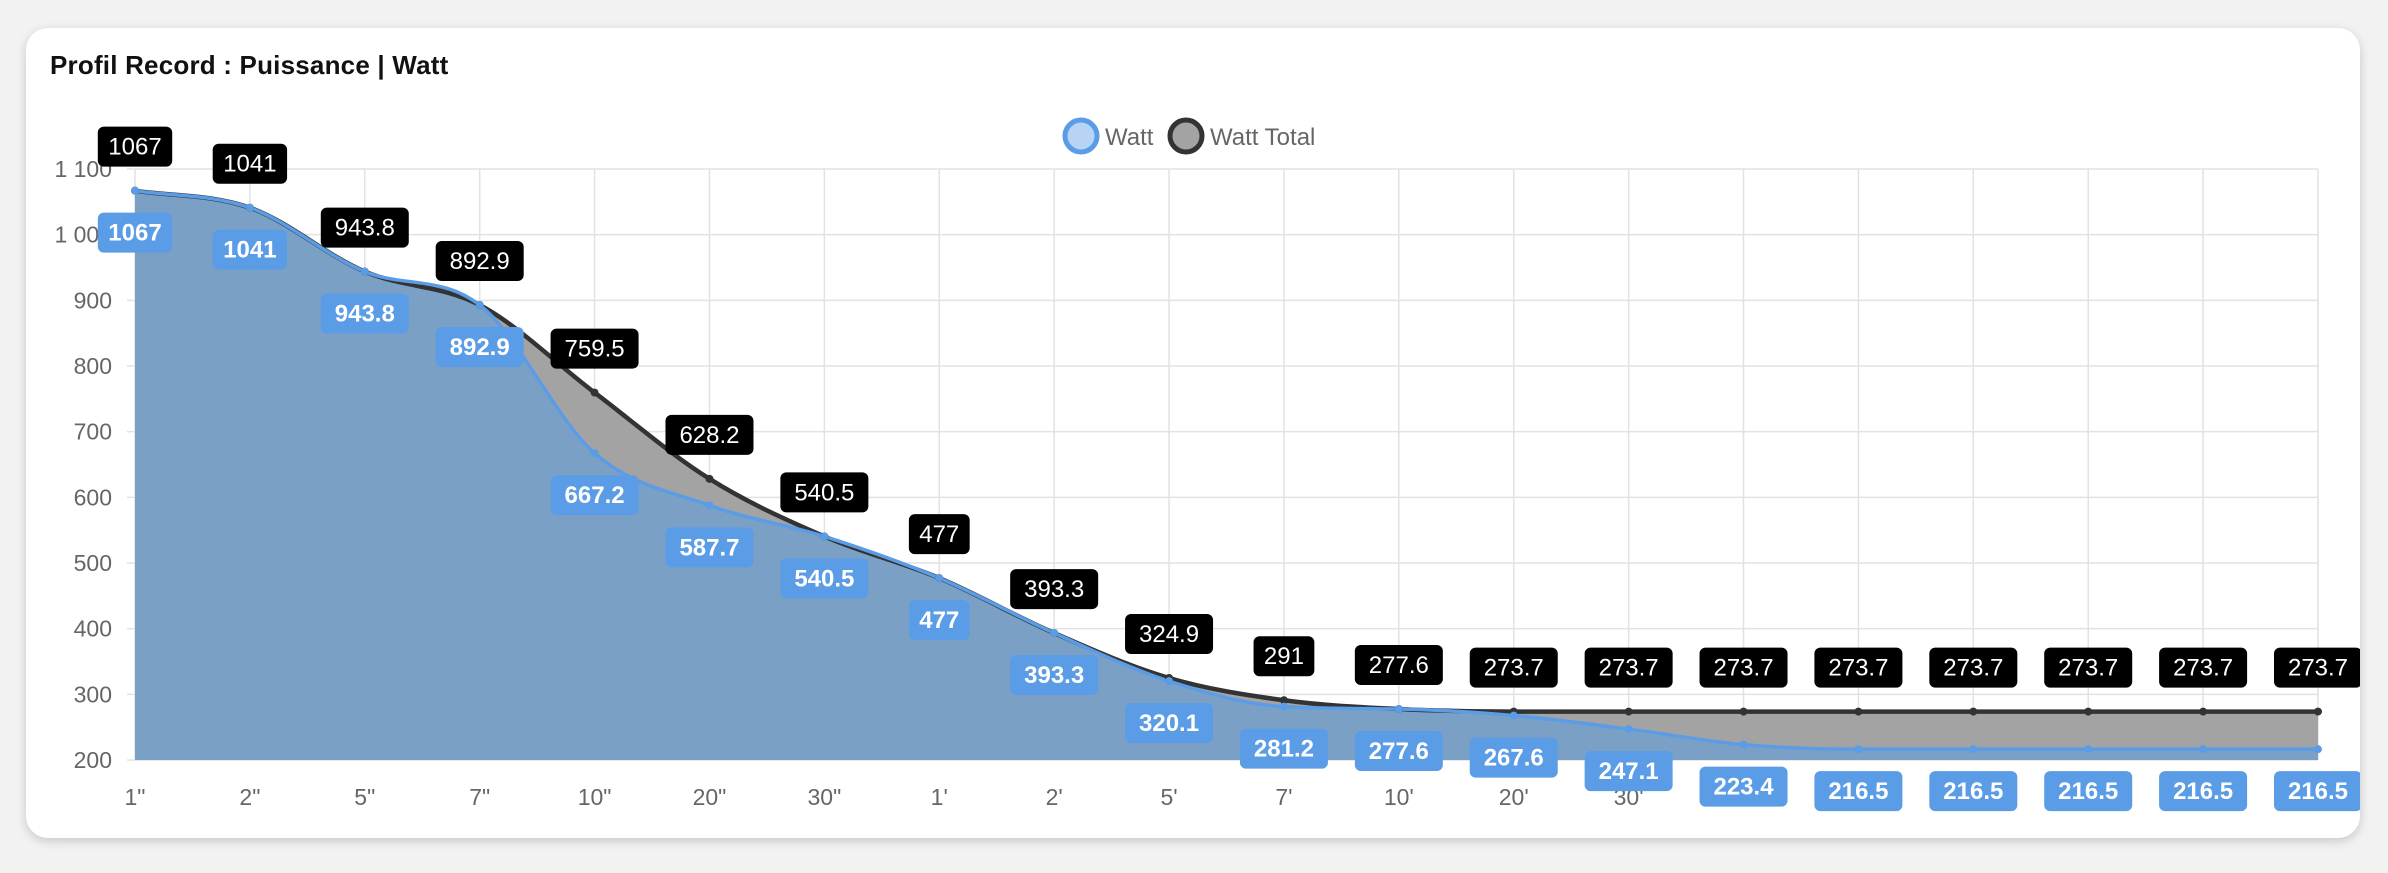 The height and width of the screenshot is (873, 2388). Describe the element at coordinates (1169, 633) in the screenshot. I see `data-label-watt-total: 324.9` at that location.